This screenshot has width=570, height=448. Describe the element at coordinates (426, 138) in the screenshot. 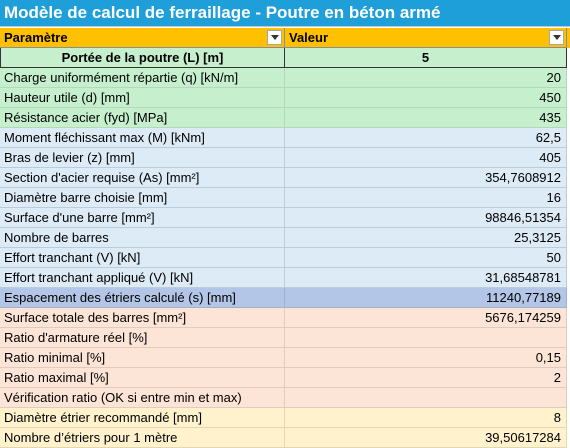

I see `value-cell: 62,5` at that location.